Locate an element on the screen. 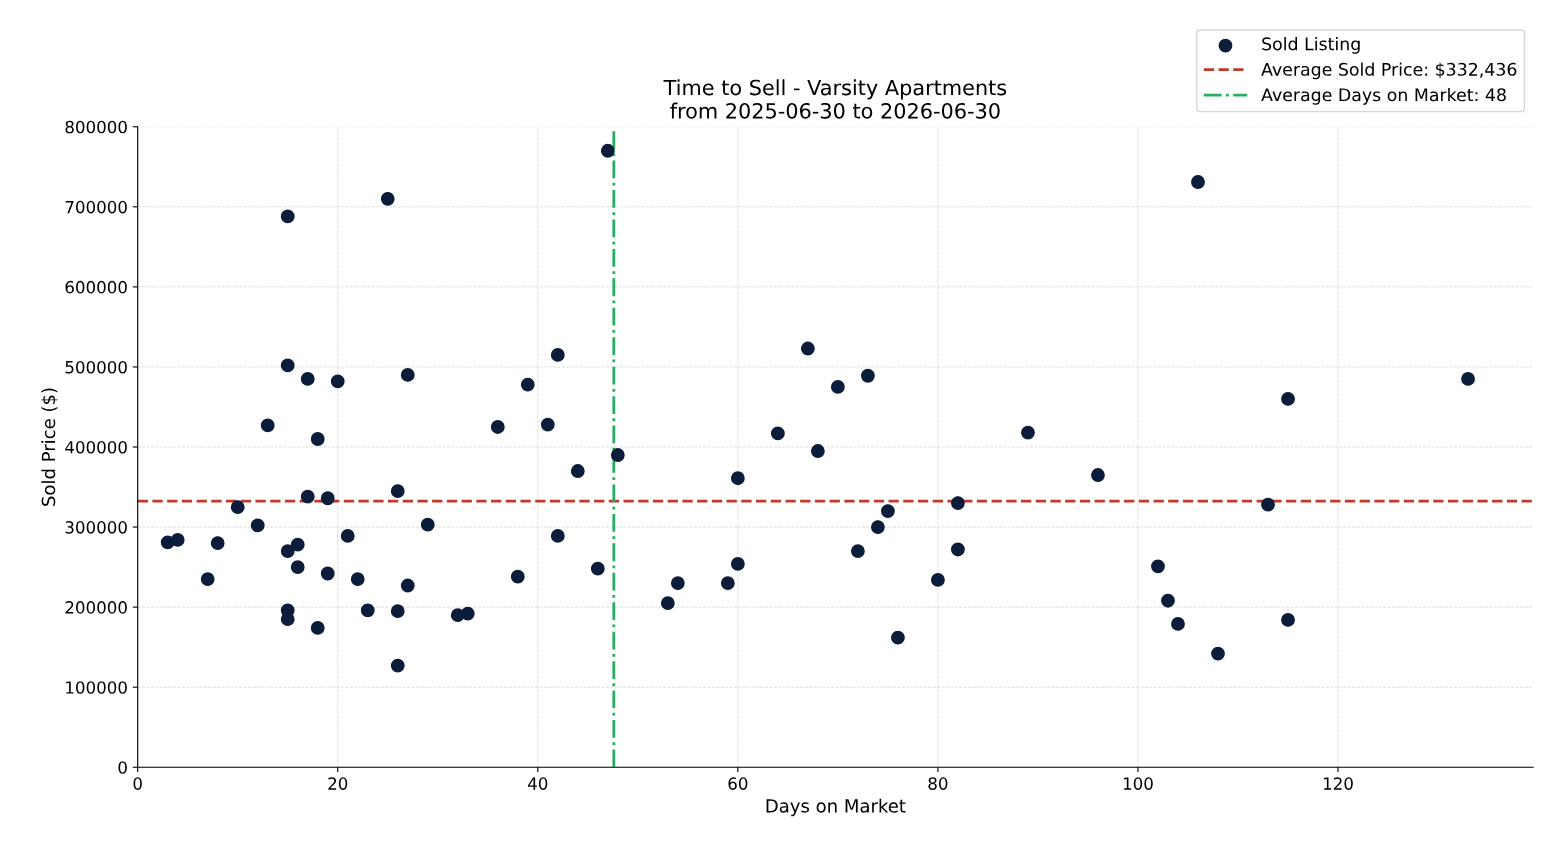 The width and height of the screenshot is (1547, 845). legend-label: Sold Listing is located at coordinates (1311, 45).